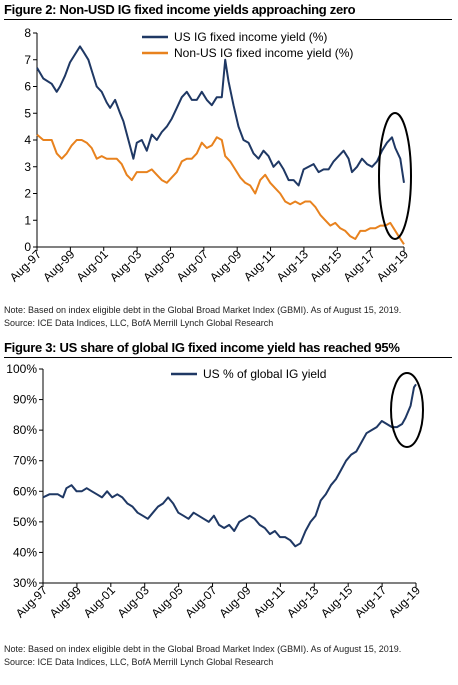 The width and height of the screenshot is (458, 685). Describe the element at coordinates (220, 189) in the screenshot. I see `series-line-secondary` at that location.